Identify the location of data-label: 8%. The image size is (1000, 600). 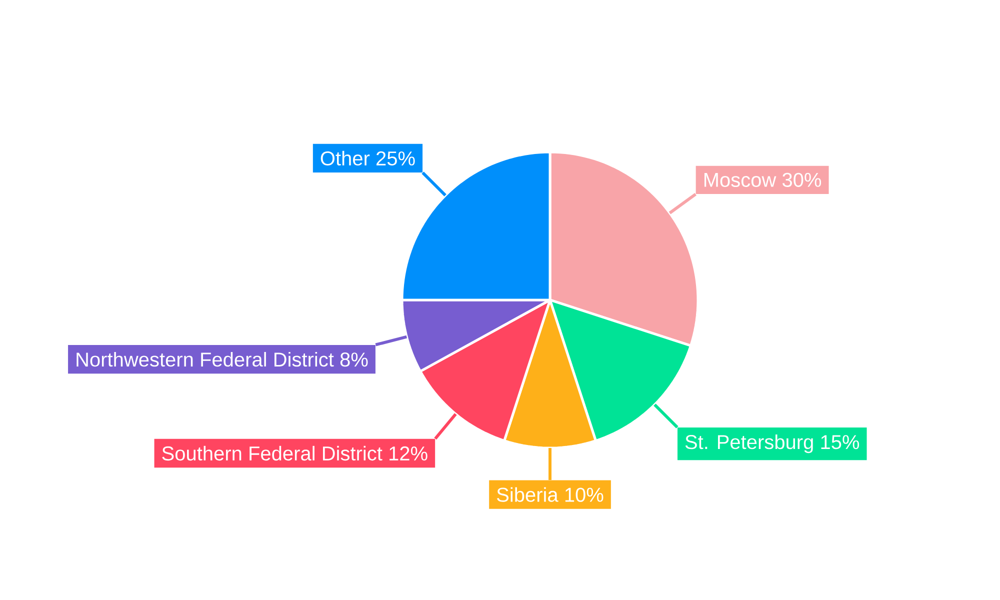
(354, 359).